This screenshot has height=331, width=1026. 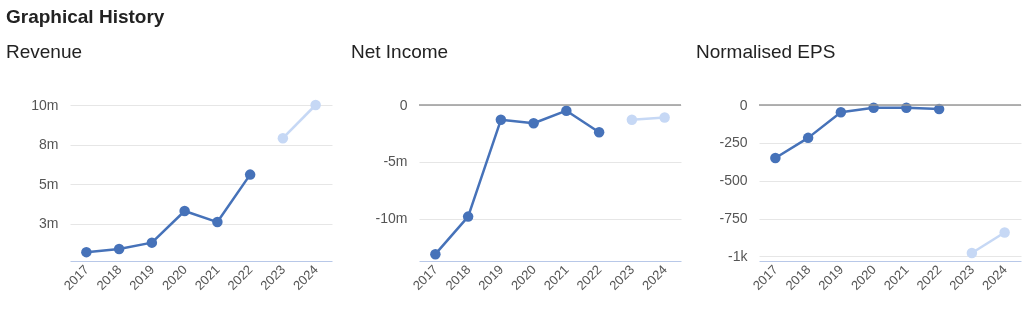 I want to click on y-tick-label: -1k, so click(x=738, y=255).